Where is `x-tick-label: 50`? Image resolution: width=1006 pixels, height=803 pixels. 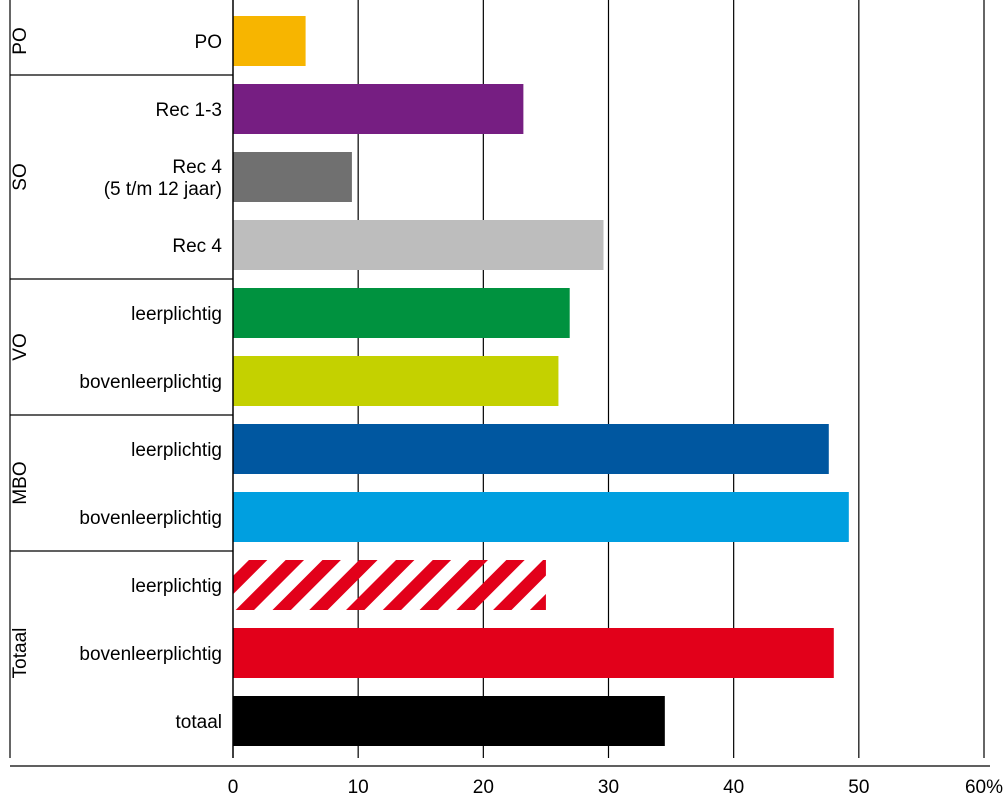
x-tick-label: 50 is located at coordinates (858, 787).